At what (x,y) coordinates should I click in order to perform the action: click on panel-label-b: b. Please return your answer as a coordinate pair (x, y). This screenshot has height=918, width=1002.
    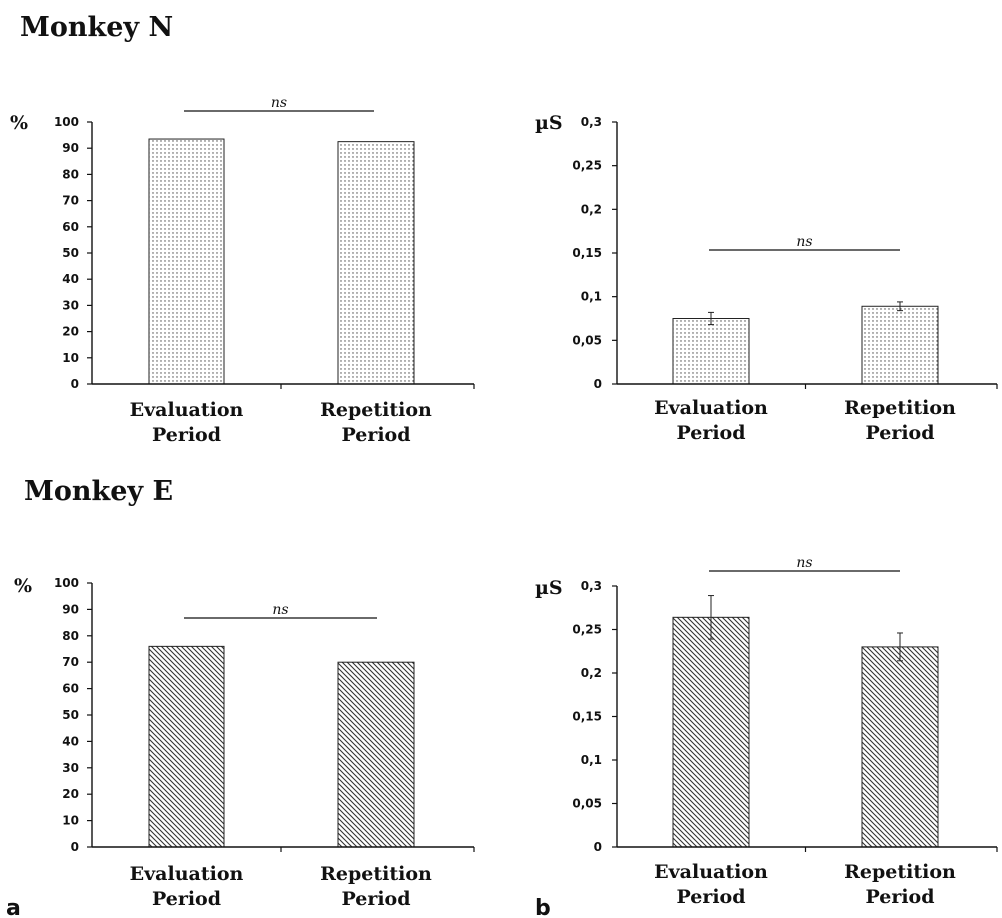
    Looking at the image, I should click on (543, 907).